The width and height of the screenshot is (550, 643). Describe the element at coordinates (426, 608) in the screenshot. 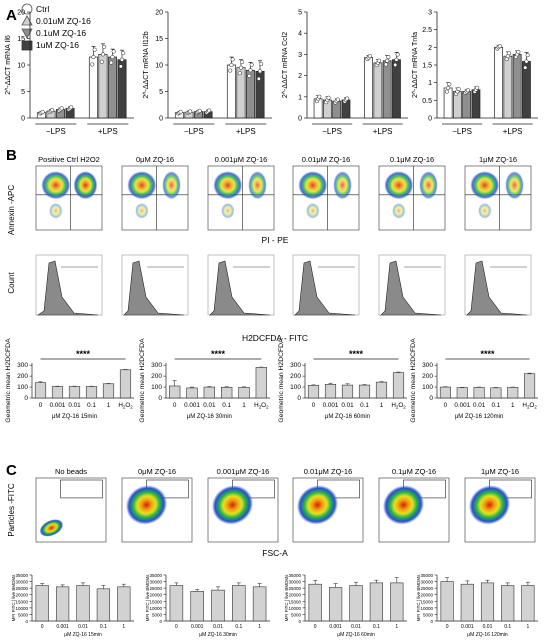

I see `y-tick-label: 10000` at that location.